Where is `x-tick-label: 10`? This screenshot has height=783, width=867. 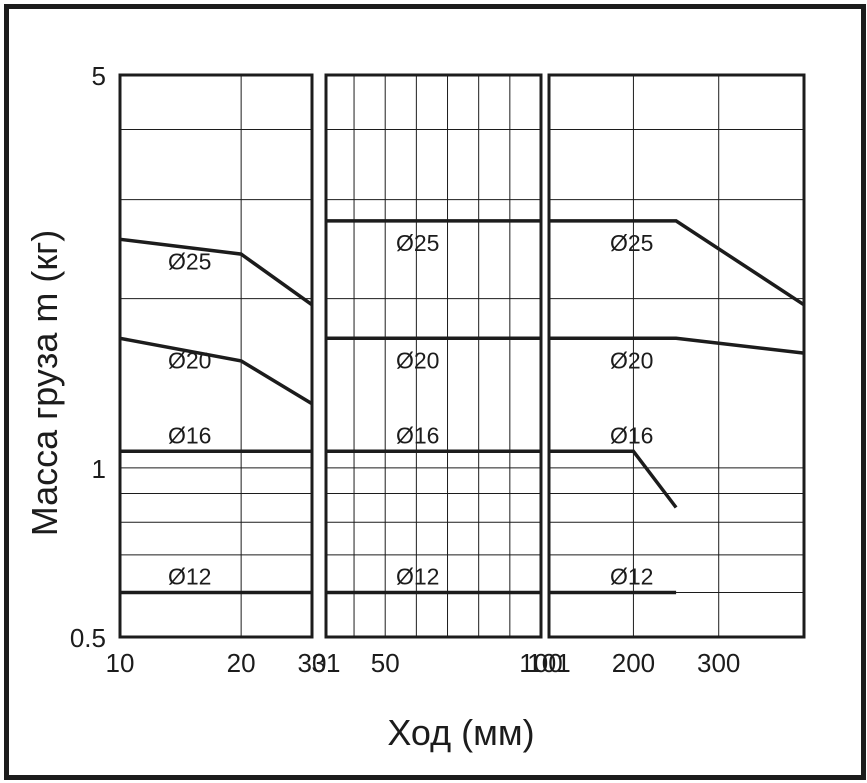 x-tick-label: 10 is located at coordinates (120, 663).